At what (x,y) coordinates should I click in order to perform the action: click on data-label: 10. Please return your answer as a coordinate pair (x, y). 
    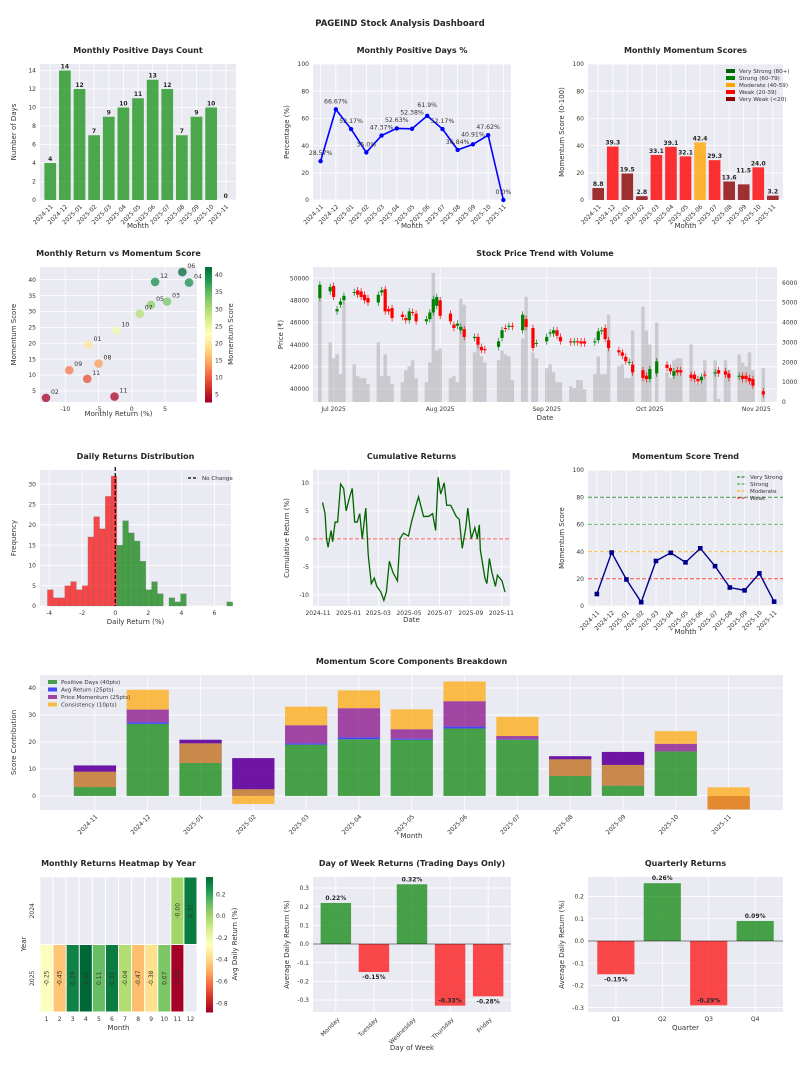
    Looking at the image, I should click on (211, 103).